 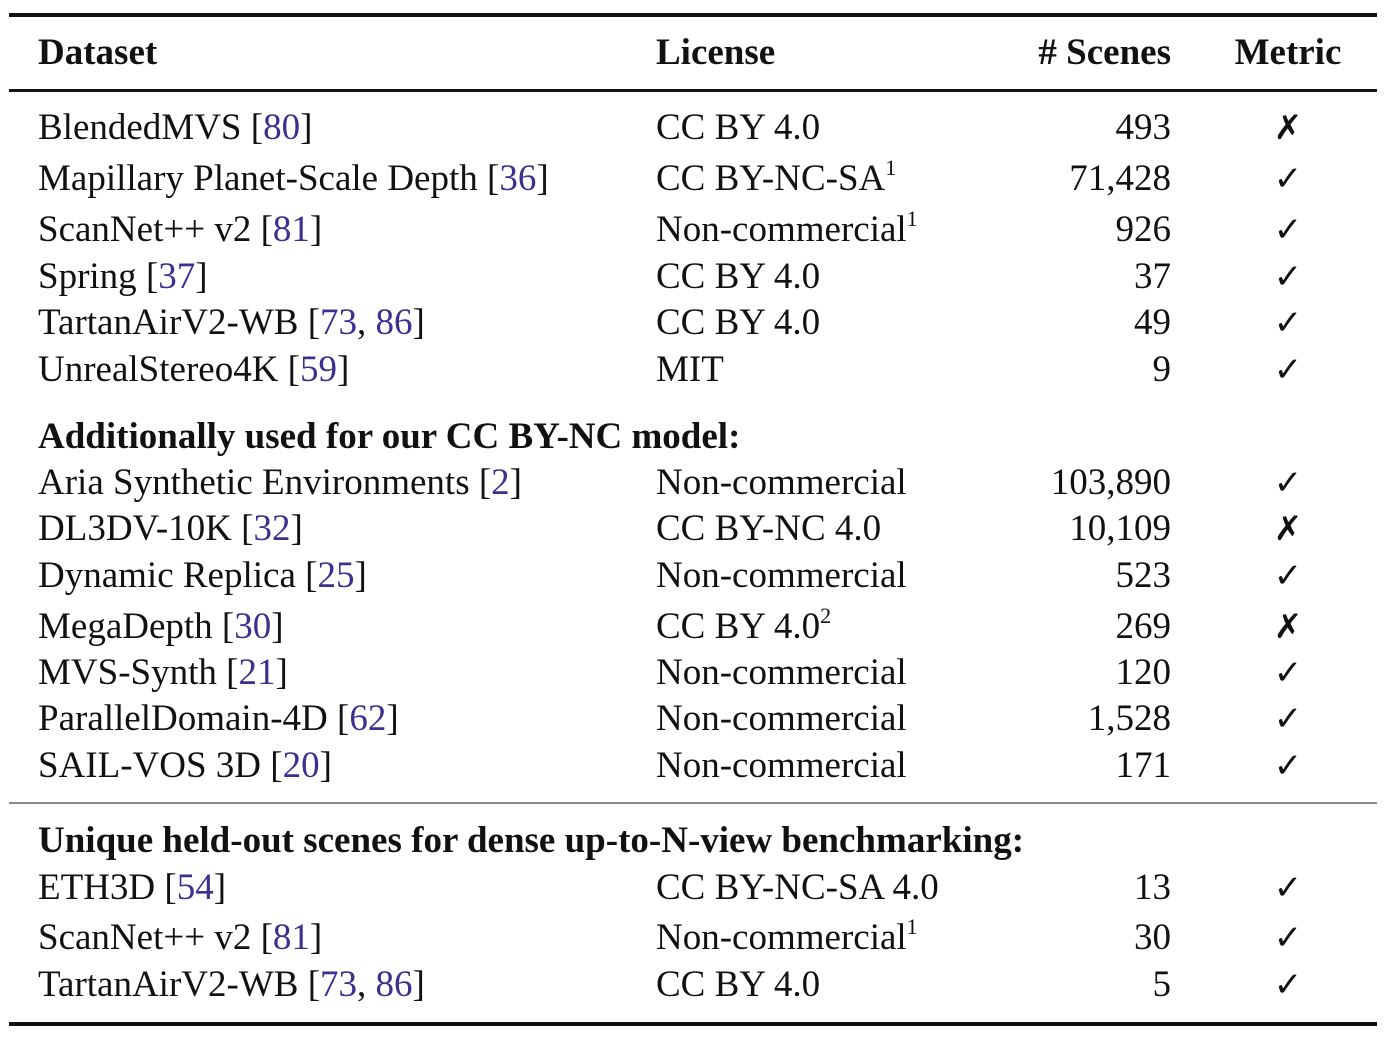 I want to click on citation-link: 20, so click(x=301, y=765).